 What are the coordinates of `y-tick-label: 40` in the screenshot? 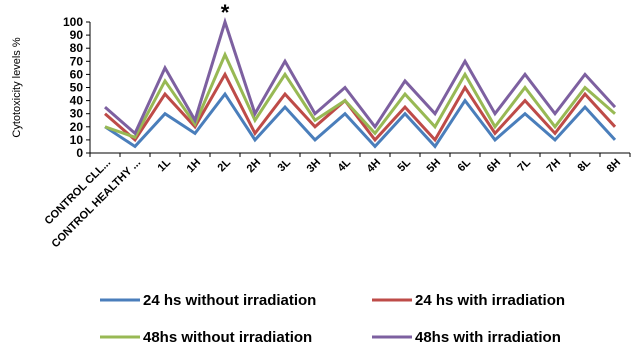 It's located at (77, 101).